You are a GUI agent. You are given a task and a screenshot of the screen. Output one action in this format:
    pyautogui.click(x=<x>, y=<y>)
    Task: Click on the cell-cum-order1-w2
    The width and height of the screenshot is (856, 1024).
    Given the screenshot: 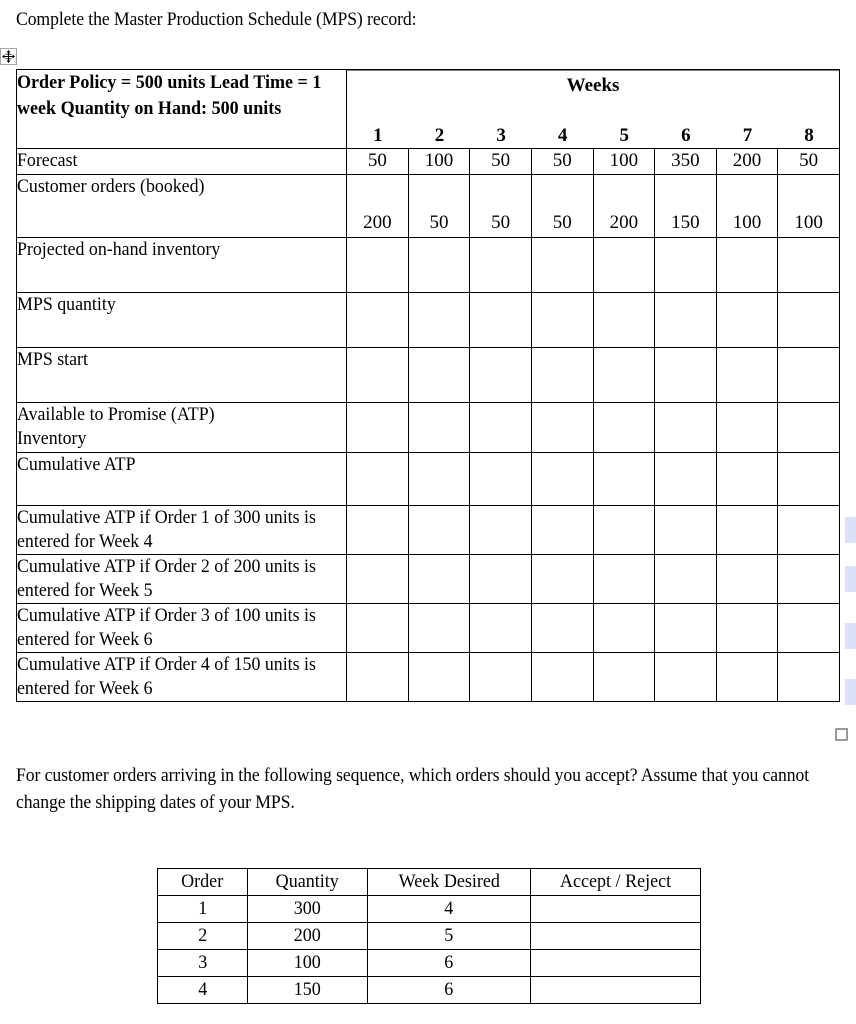 What is the action you would take?
    pyautogui.click(x=439, y=530)
    